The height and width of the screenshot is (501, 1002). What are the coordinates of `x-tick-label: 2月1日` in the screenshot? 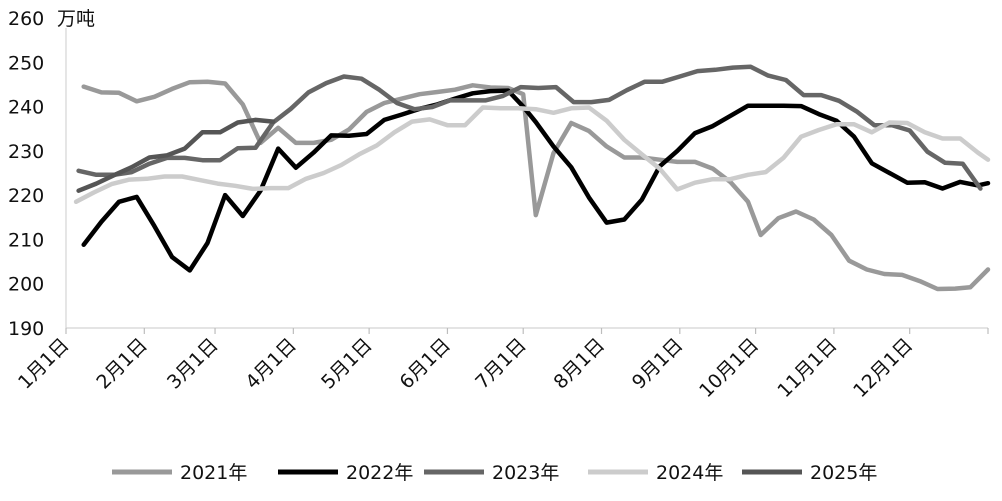 It's located at (122, 364).